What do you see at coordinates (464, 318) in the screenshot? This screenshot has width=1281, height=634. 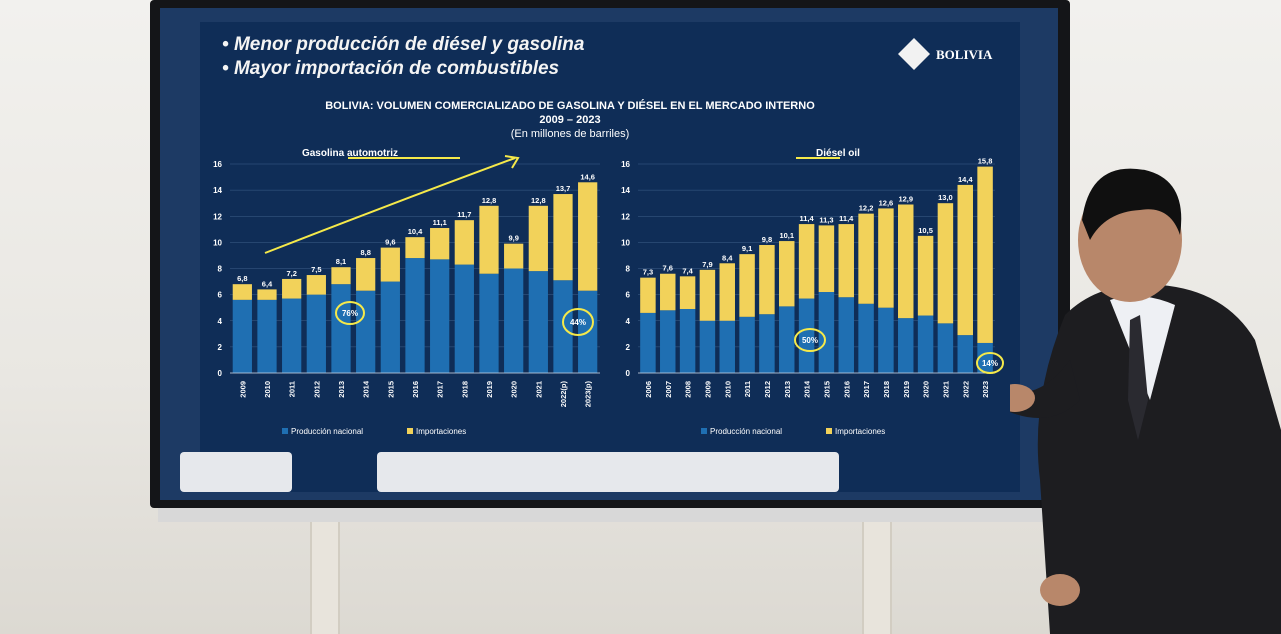 I see `bar-production-gasolina-2018` at bounding box center [464, 318].